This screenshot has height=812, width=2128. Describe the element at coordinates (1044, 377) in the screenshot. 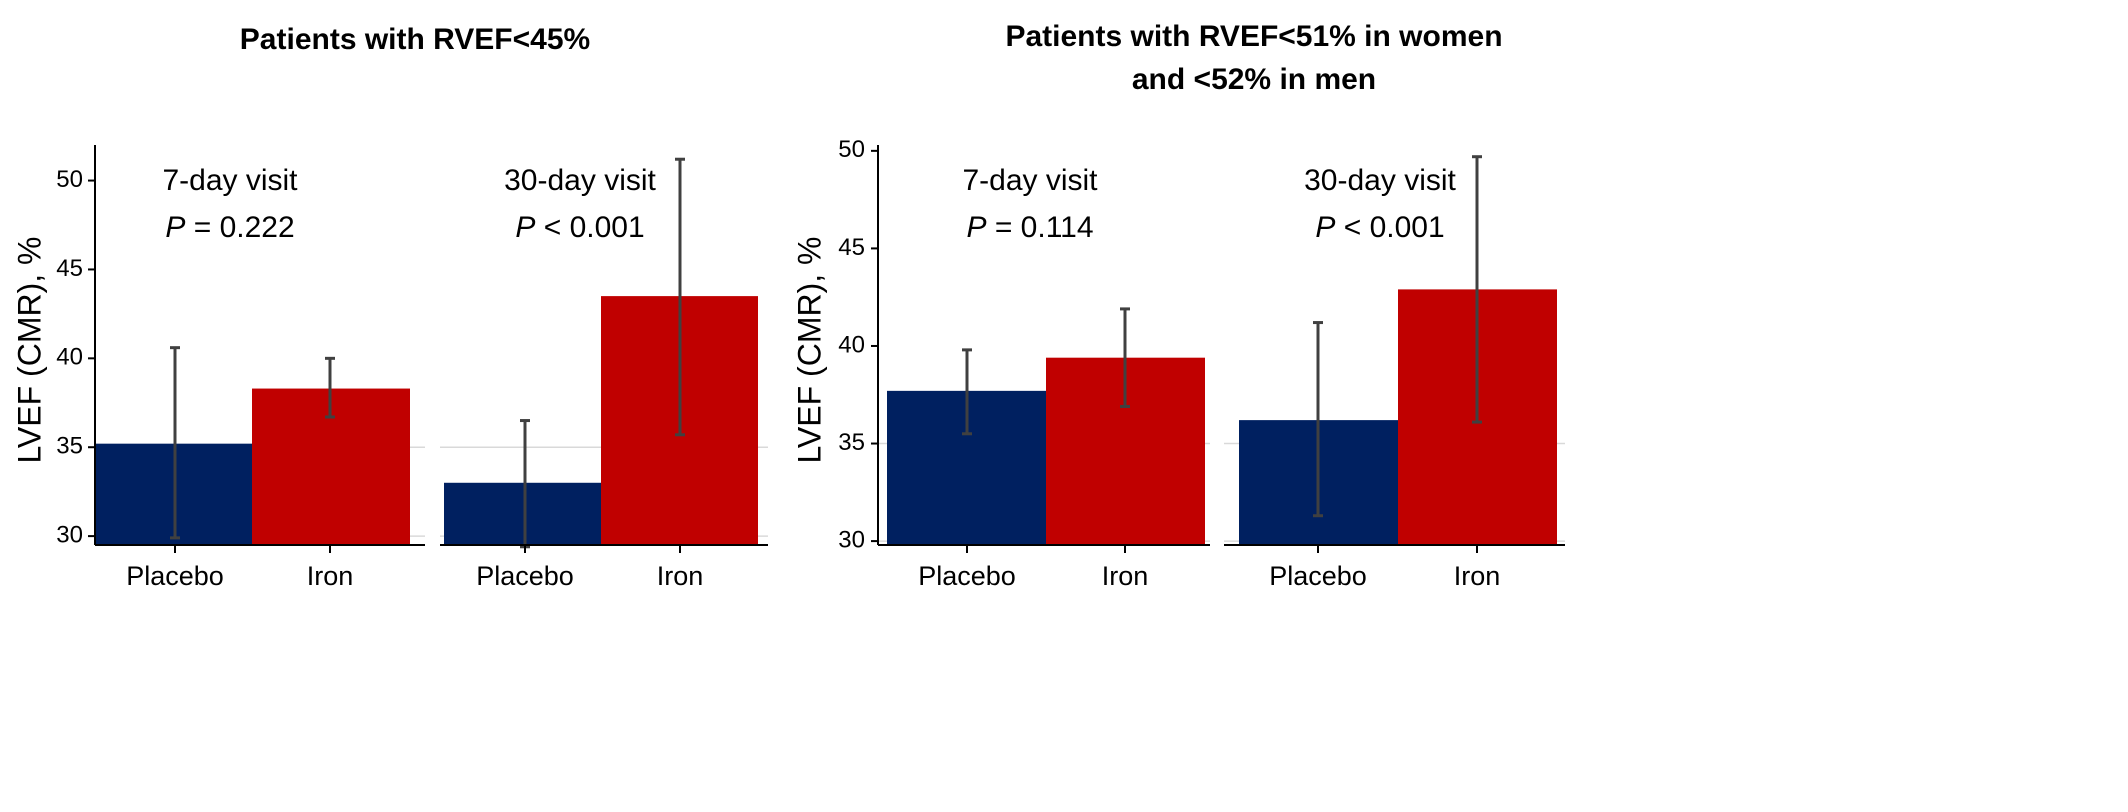

I see `panel-7-day: Placebo Iron 7-day visit P = 0.114` at that location.